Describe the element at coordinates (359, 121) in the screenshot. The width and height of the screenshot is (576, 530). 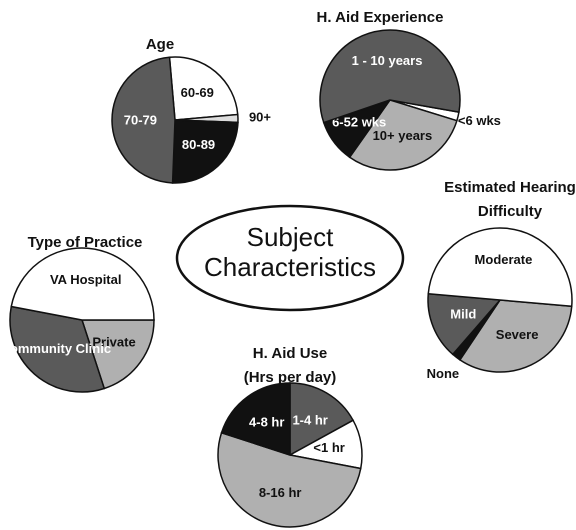
I see `slice-label: 6-52 wks` at that location.